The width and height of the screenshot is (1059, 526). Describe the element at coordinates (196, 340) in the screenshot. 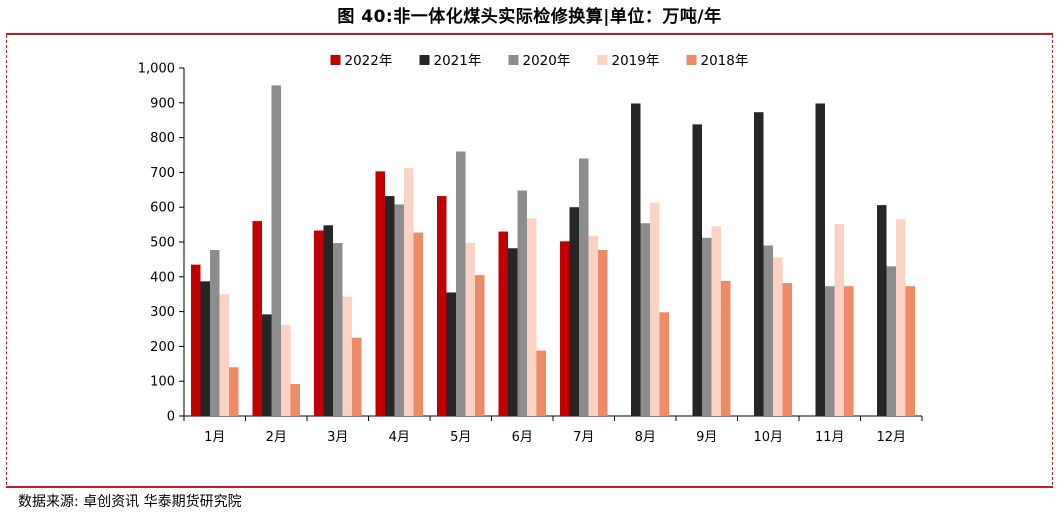

I see `bar-2022年-1月` at that location.